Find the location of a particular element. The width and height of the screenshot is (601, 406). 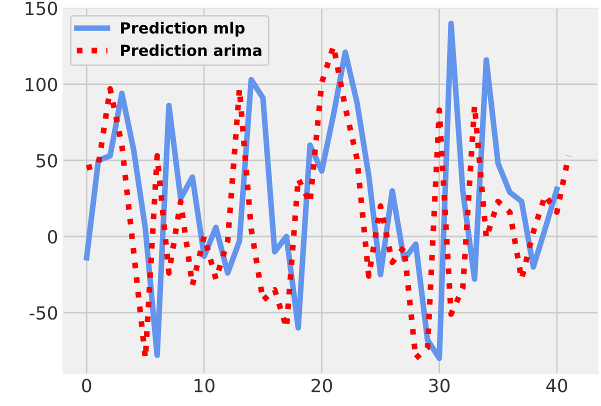

y-tick-label: 0 is located at coordinates (53, 237).